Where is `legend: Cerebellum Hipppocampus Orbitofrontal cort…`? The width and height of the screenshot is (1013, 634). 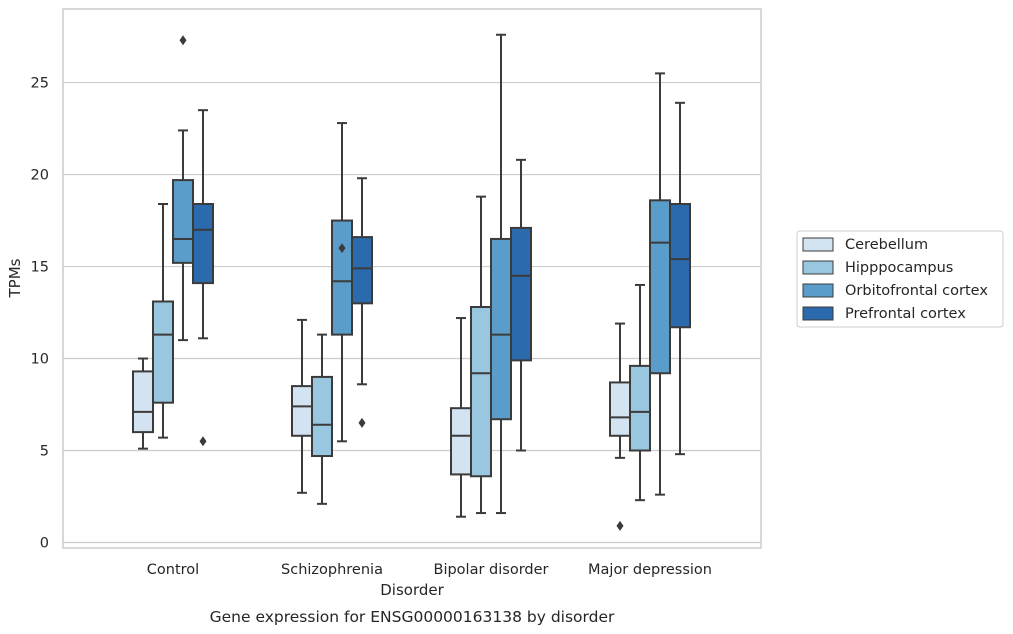
legend: Cerebellum Hipppocampus Orbitofrontal cort… is located at coordinates (900, 279).